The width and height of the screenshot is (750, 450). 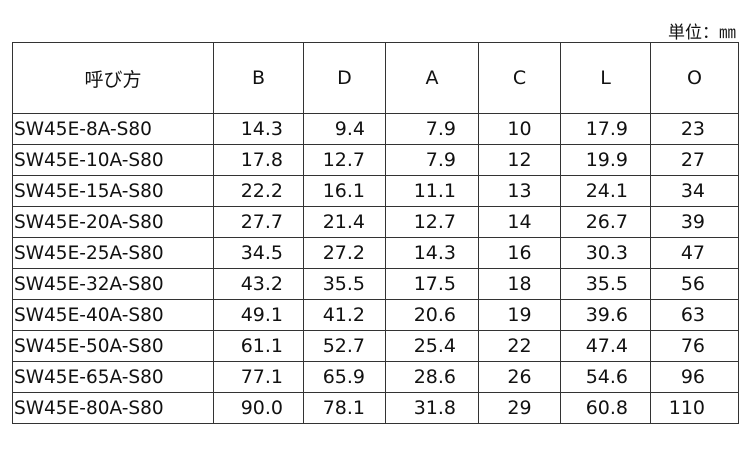 I want to click on cell: 49.1, so click(x=258, y=315).